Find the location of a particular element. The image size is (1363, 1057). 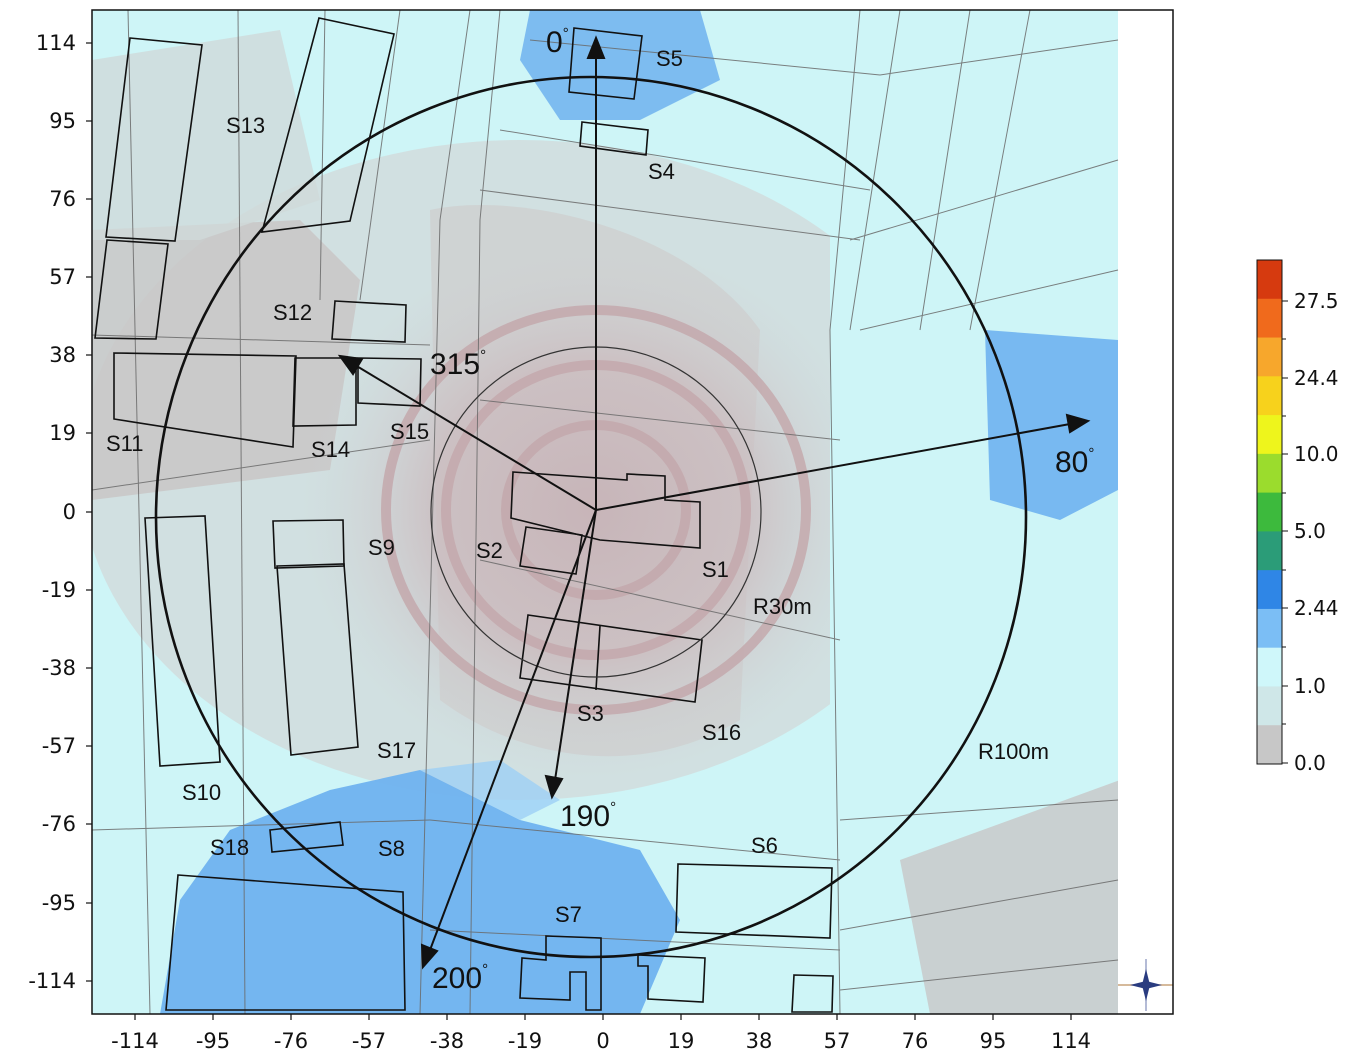

y-tick-label: 95 is located at coordinates (62, 121).